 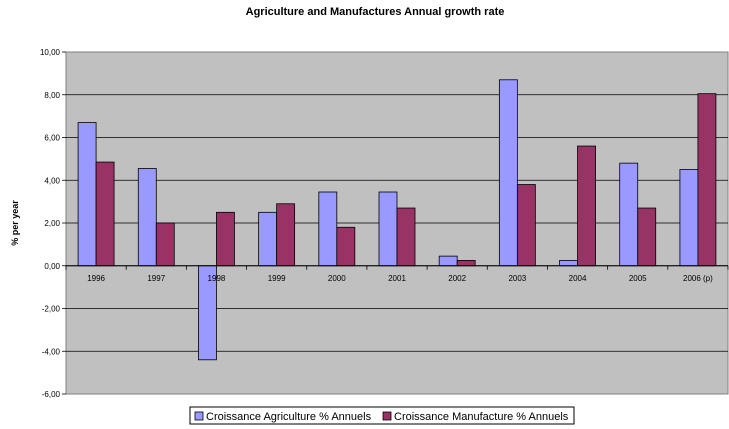 What do you see at coordinates (277, 278) in the screenshot?
I see `x-tick-label: 1999` at bounding box center [277, 278].